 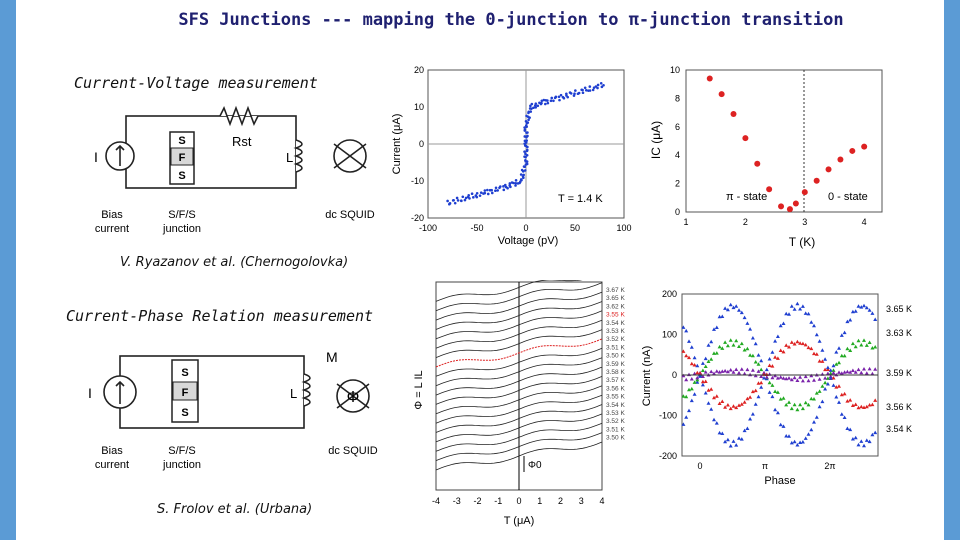 What do you see at coordinates (745, 222) in the screenshot?
I see `ict-xtick-label: 2` at bounding box center [745, 222].